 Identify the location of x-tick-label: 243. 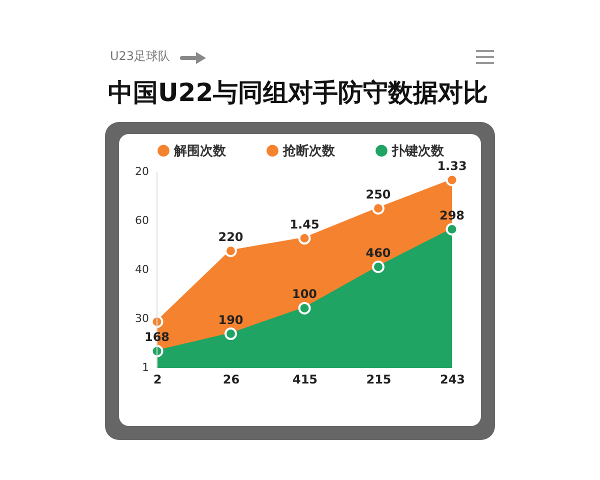
(453, 379).